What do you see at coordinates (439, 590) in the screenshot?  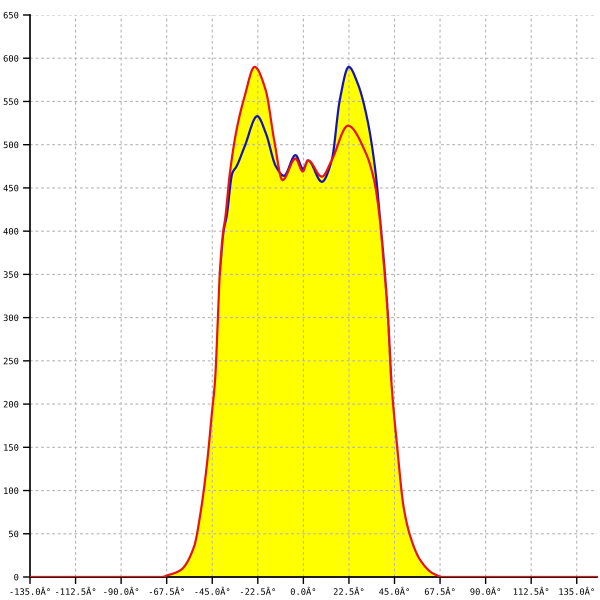 I see `x-tick-label: 67.5Â°` at bounding box center [439, 590].